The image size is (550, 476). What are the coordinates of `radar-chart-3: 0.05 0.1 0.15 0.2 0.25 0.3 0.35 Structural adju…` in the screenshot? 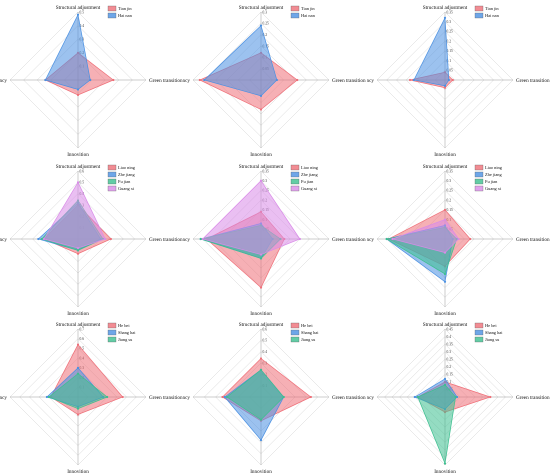 It's located at (458, 79).